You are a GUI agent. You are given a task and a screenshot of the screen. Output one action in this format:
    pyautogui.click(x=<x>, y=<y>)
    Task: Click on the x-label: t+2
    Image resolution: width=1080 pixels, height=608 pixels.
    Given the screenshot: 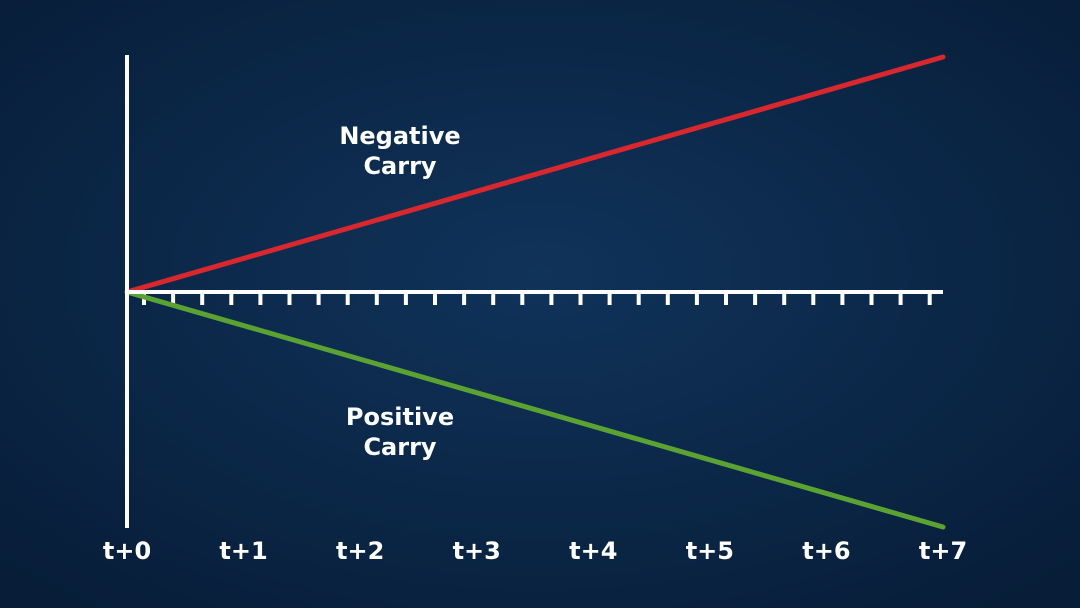 What is the action you would take?
    pyautogui.click(x=360, y=551)
    